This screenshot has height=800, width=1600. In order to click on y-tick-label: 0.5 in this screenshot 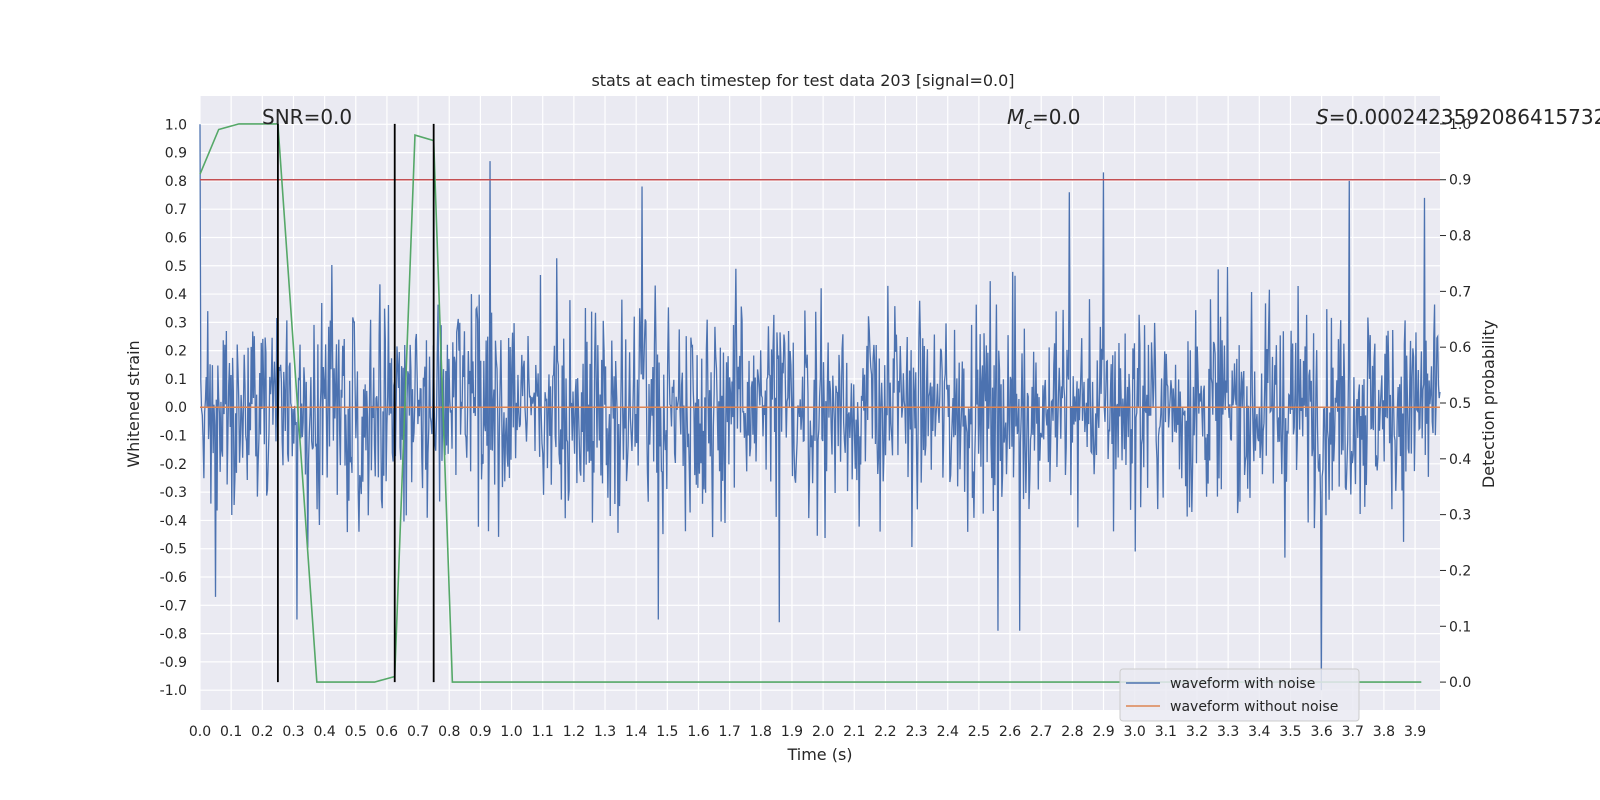, I will do `click(176, 267)`.